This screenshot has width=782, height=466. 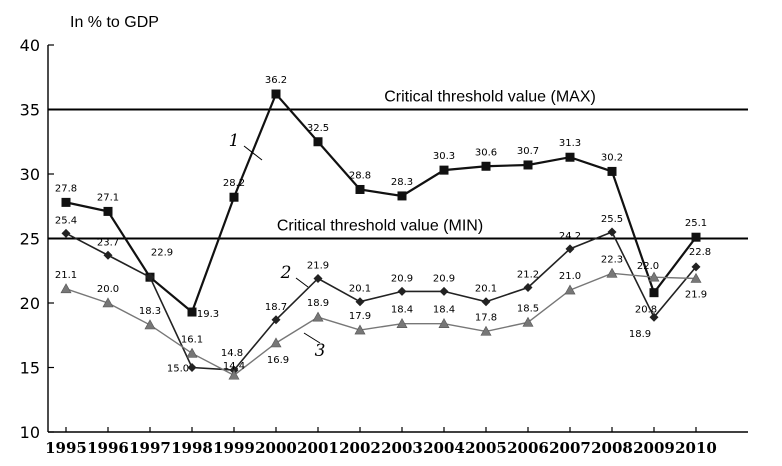 I want to click on data-label: 36.2, so click(x=276, y=80).